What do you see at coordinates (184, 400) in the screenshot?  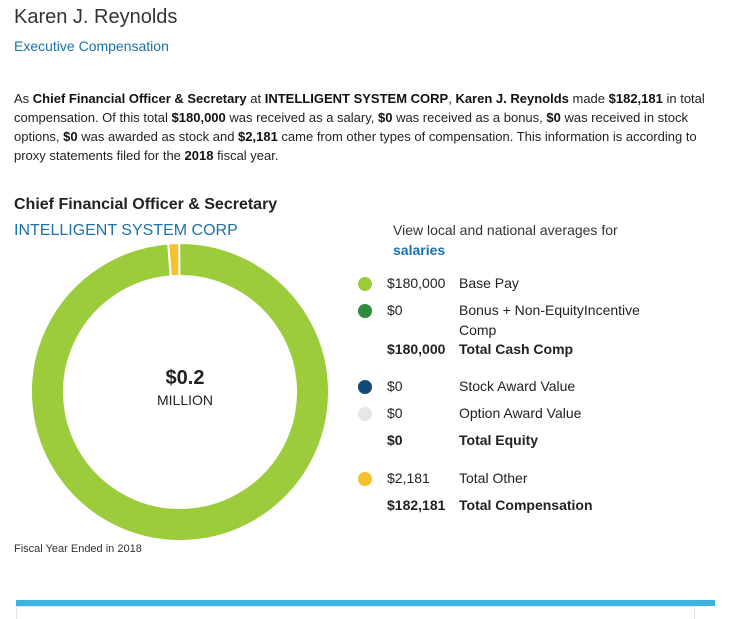 I see `donut-center-unit: MILLION` at bounding box center [184, 400].